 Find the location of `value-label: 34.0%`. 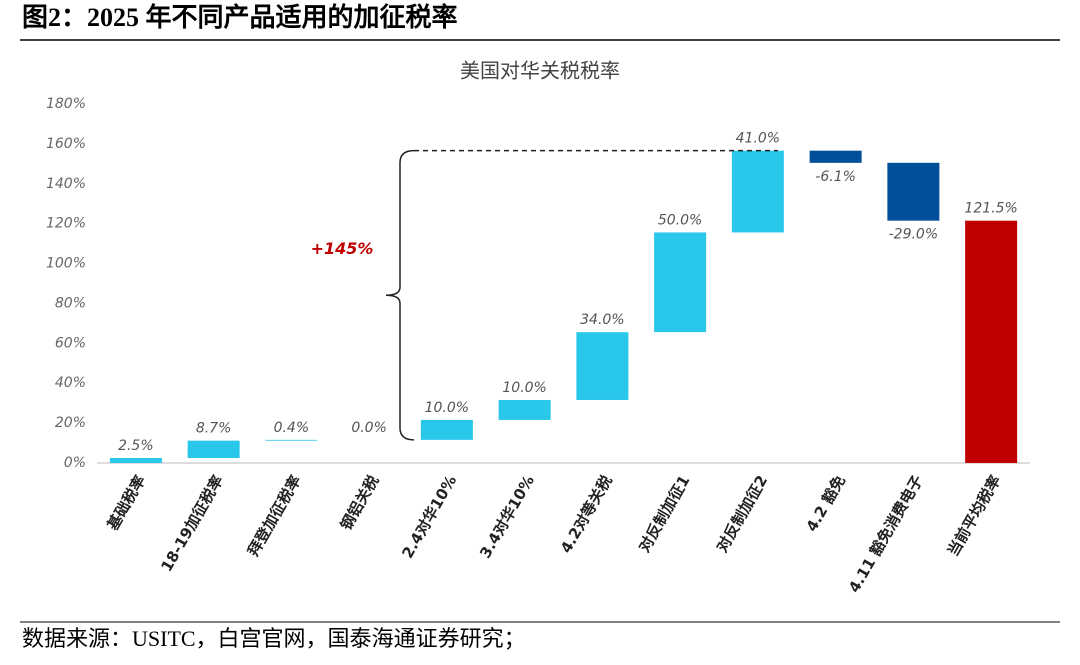

value-label: 34.0% is located at coordinates (602, 320).